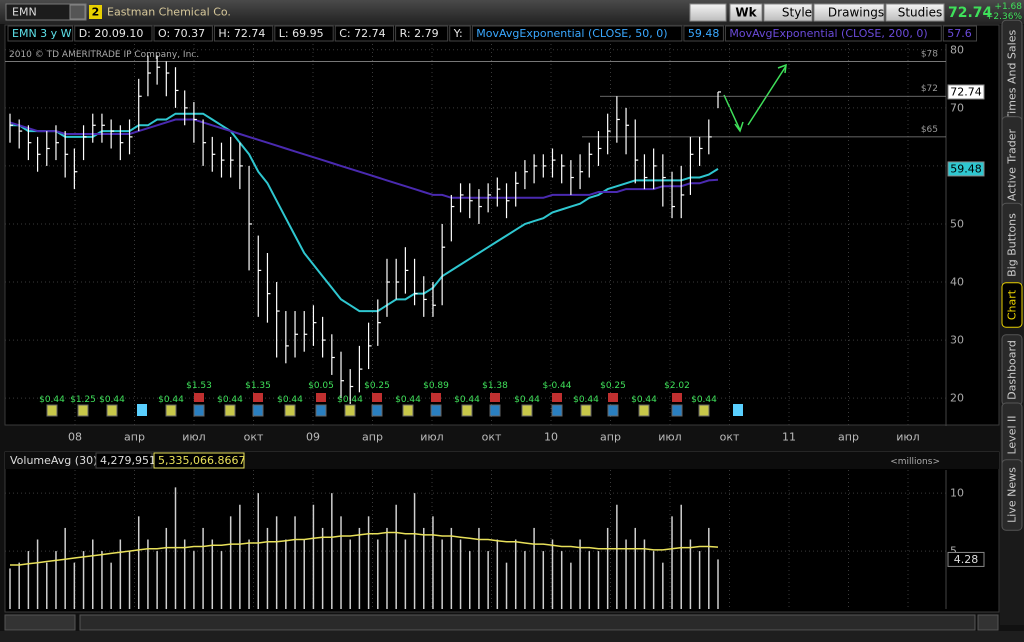  Describe the element at coordinates (53, 460) in the screenshot. I see `volume-title: VolumeAvg (30)` at that location.